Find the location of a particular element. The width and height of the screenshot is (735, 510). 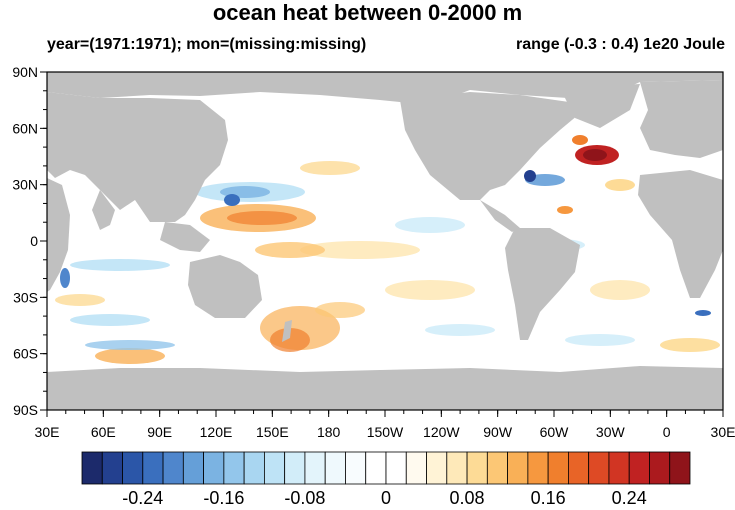

lat-tick-label: 30N is located at coordinates (25, 185).